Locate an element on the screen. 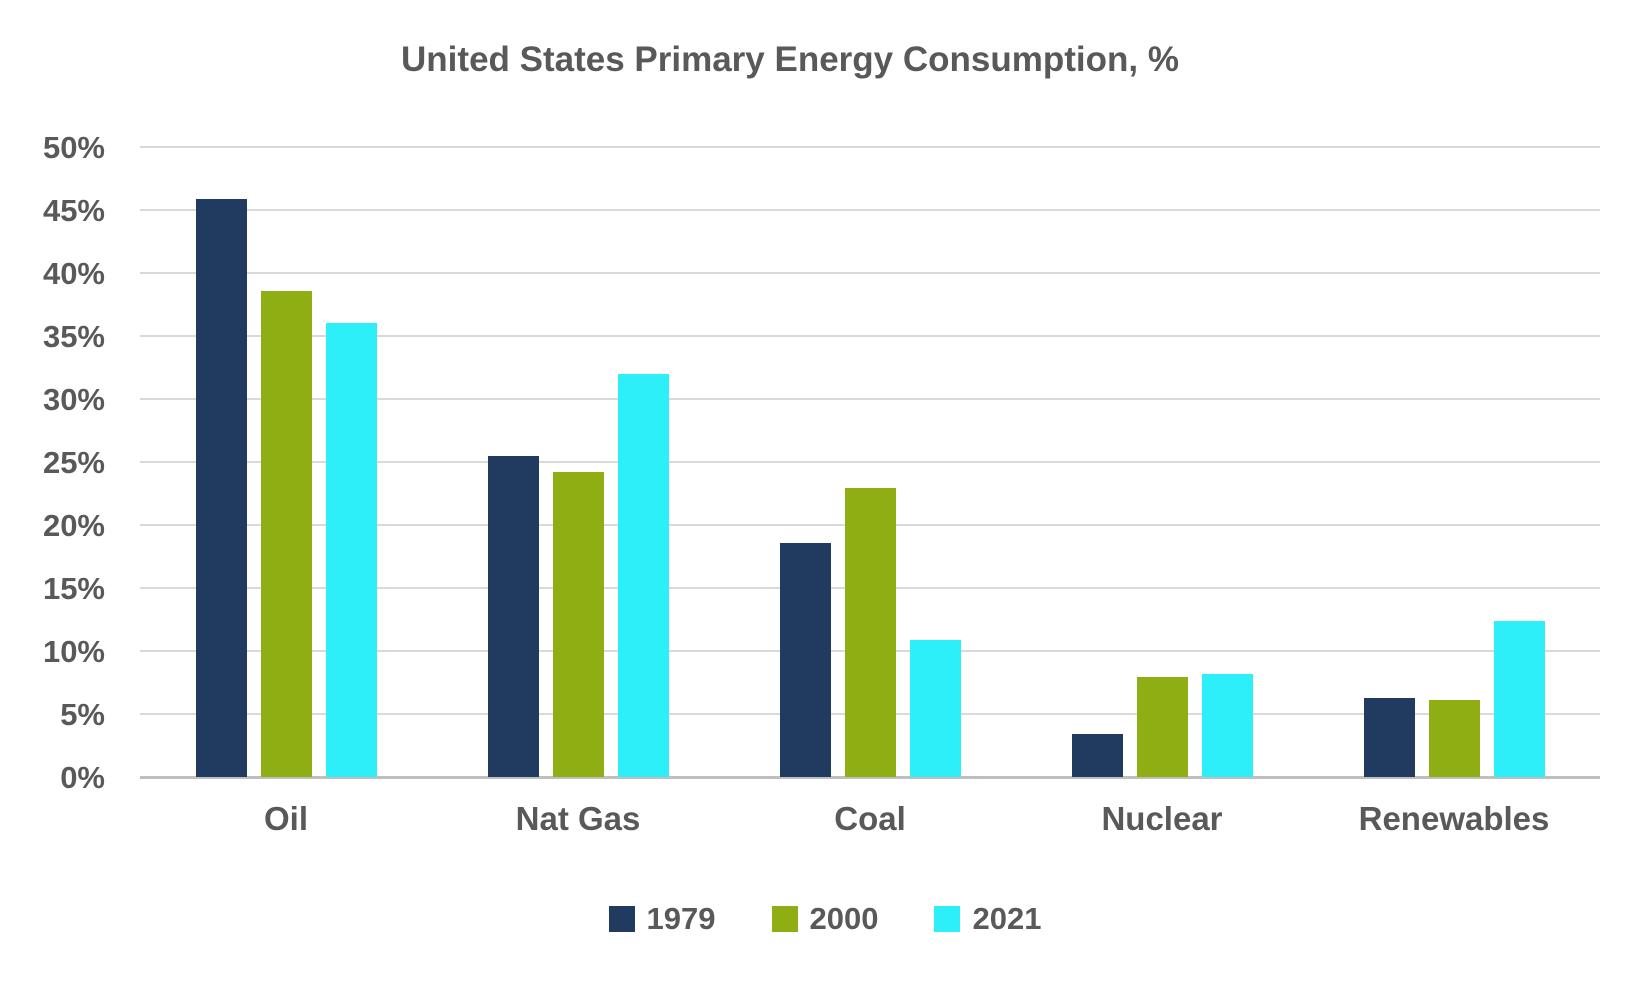 The height and width of the screenshot is (990, 1650). y-tick-label: 25% is located at coordinates (73, 462).